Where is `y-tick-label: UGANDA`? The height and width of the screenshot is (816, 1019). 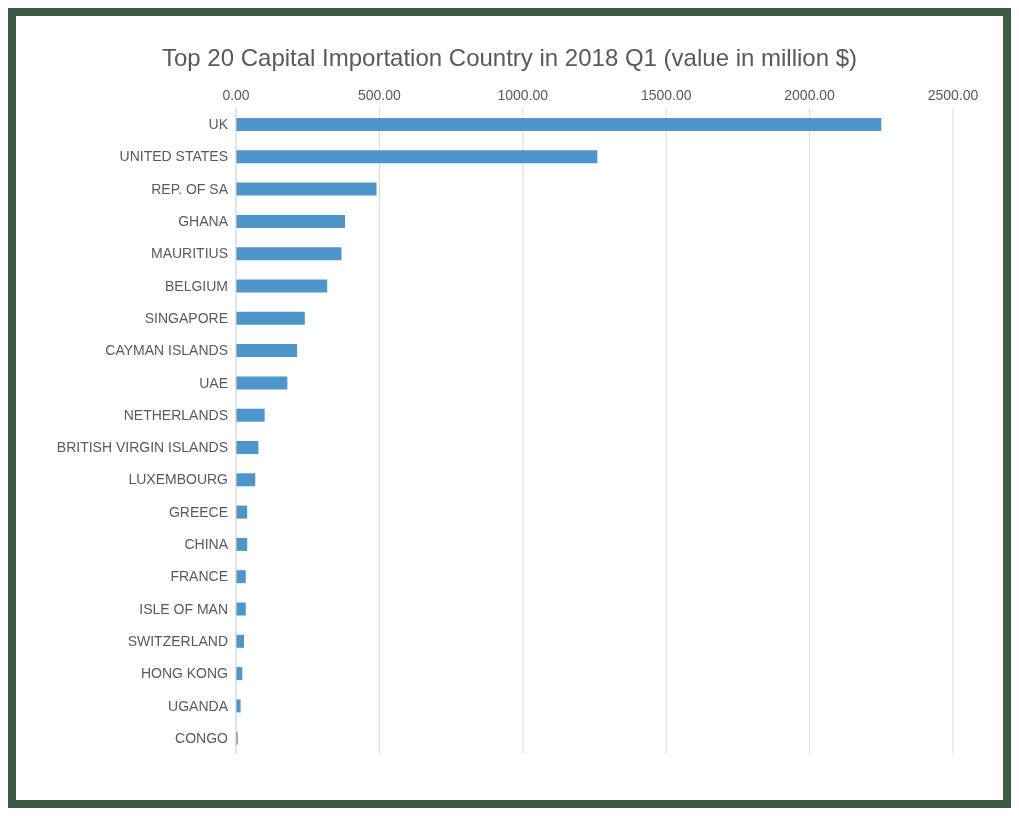 y-tick-label: UGANDA is located at coordinates (198, 705).